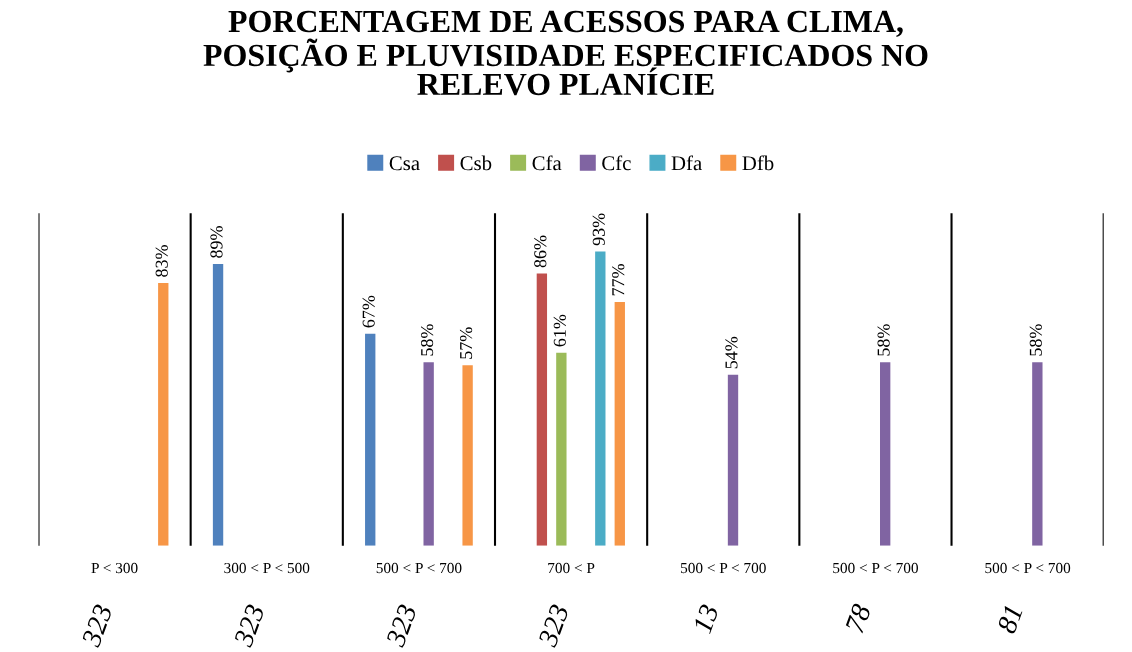  I want to click on chart-title: PORCENTAGEM DE ACESSOS PARA CLIMA, POSIÇÃO E PLUVISIDADE ESPECIFICADOS NO RELEVO PLANÍCIE, so click(565, 53).